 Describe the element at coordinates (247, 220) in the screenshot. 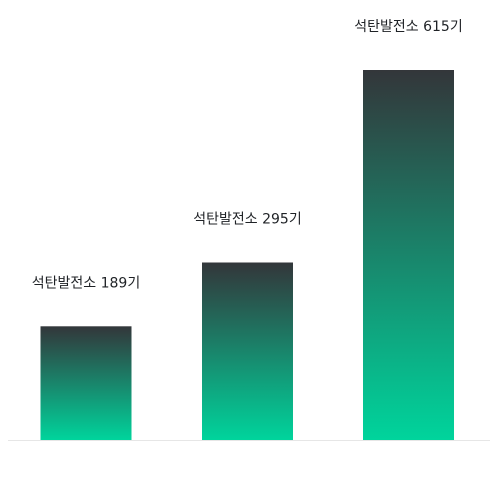

I see `bar-2-data-label: 석탄발전소 295기` at that location.